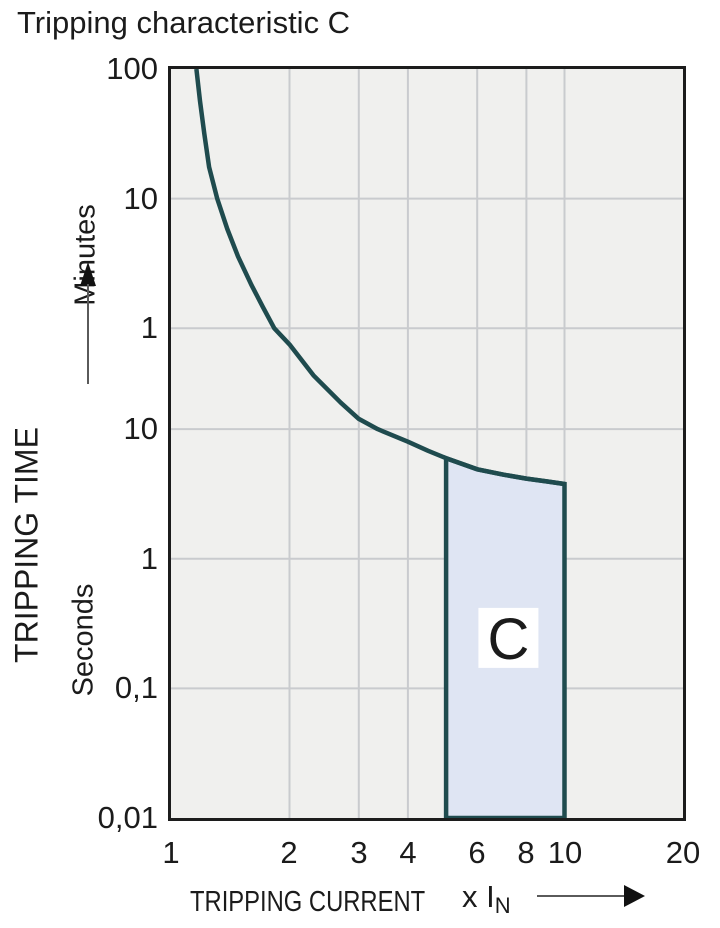  Describe the element at coordinates (85, 255) in the screenshot. I see `y-unit-minutes-label: Minutes` at that location.